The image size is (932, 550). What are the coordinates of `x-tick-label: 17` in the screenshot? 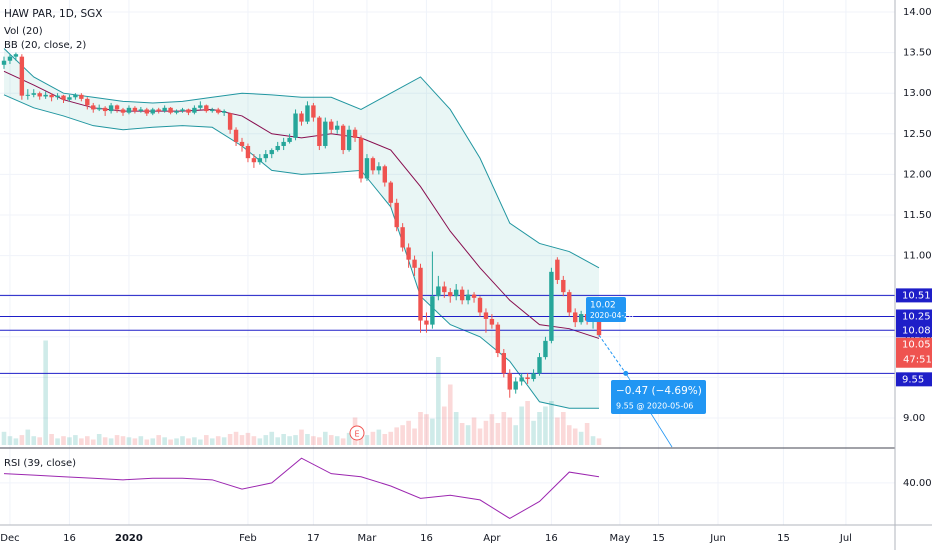 It's located at (313, 538).